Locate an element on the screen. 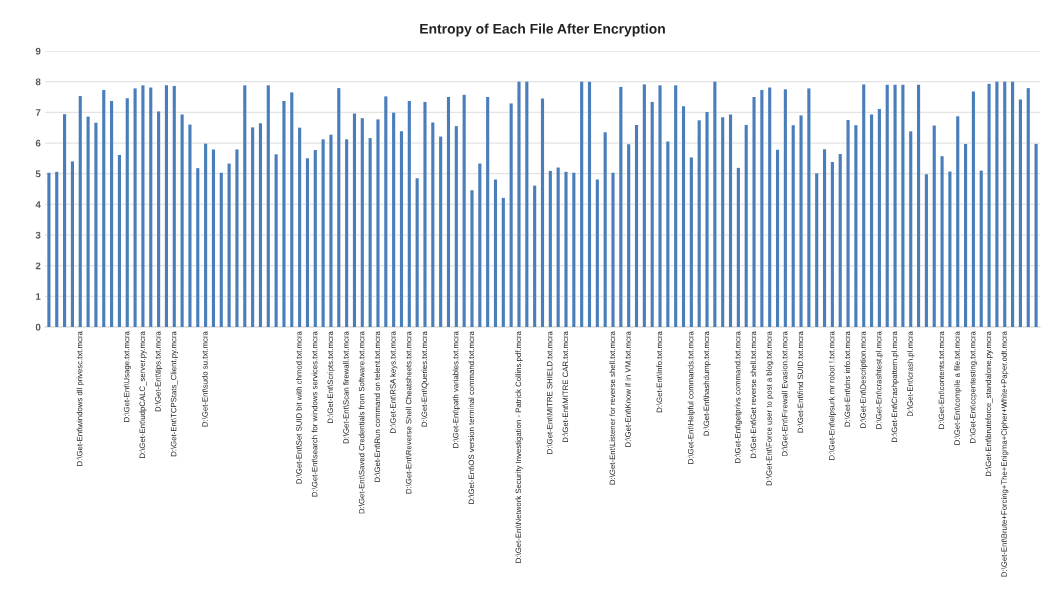 The width and height of the screenshot is (1046, 598). y-tick-label: 4 is located at coordinates (38, 204).